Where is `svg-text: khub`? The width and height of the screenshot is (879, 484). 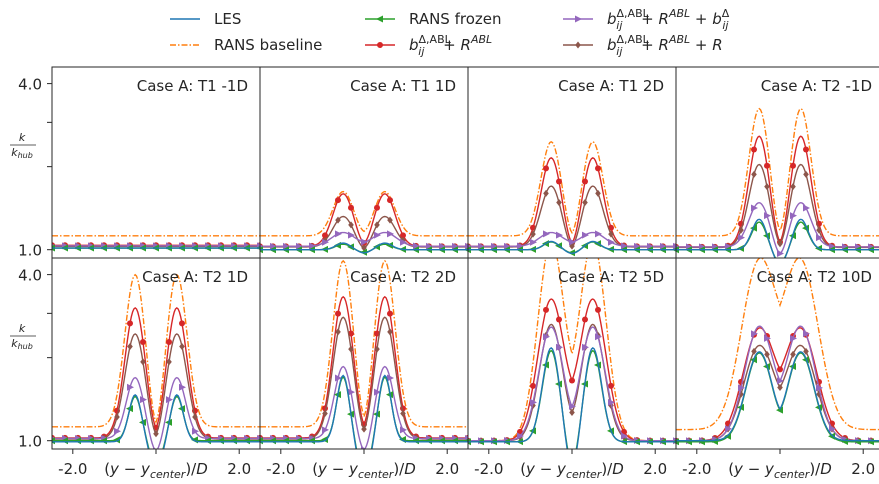 svg-text: khub is located at coordinates (22, 344).